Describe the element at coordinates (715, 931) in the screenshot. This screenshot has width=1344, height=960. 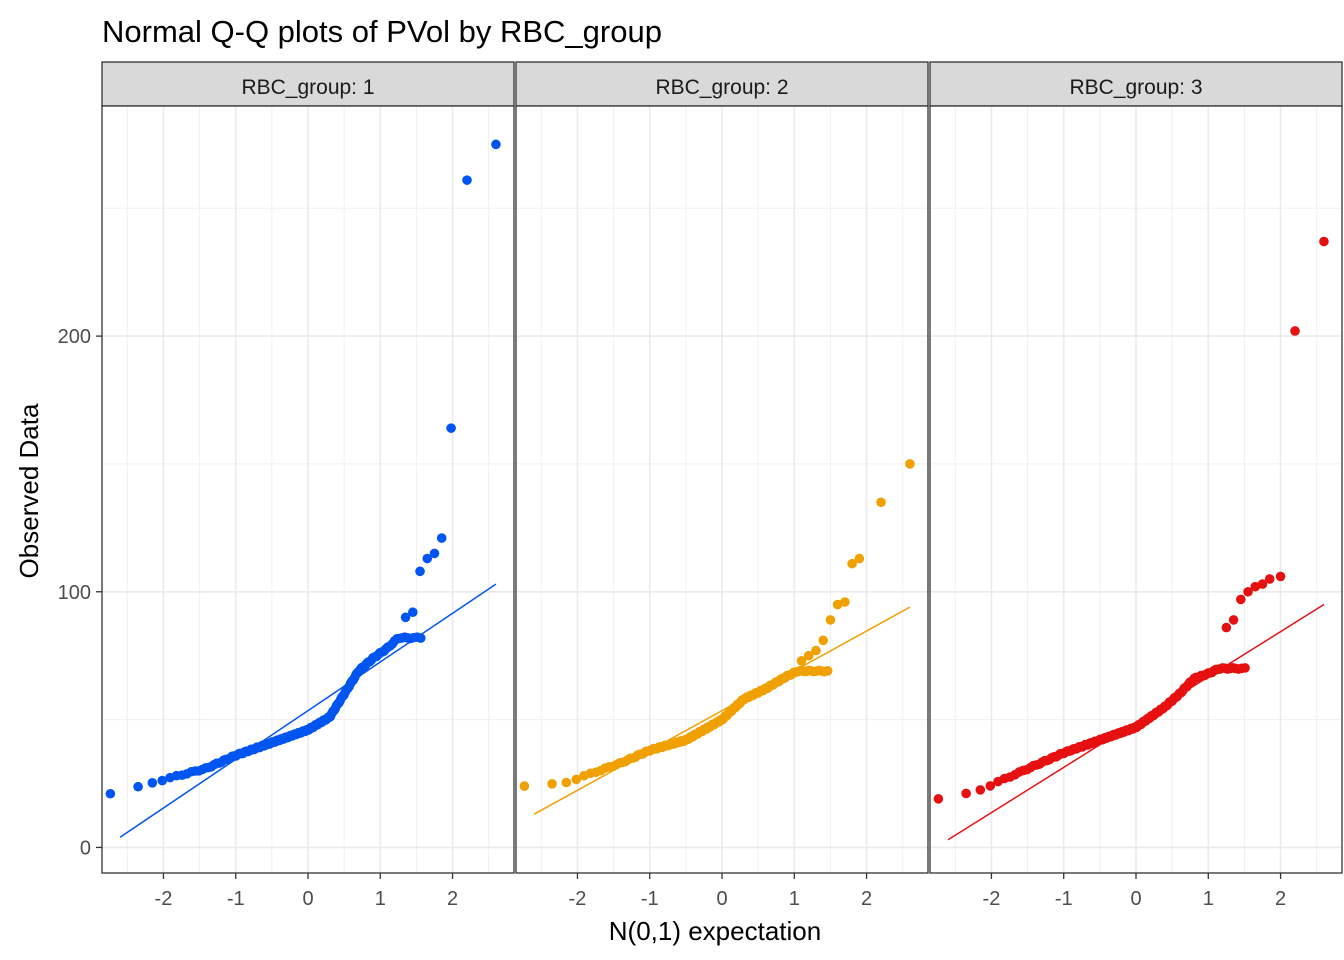
I see `x-axis-title: N(0,1) expectation` at that location.